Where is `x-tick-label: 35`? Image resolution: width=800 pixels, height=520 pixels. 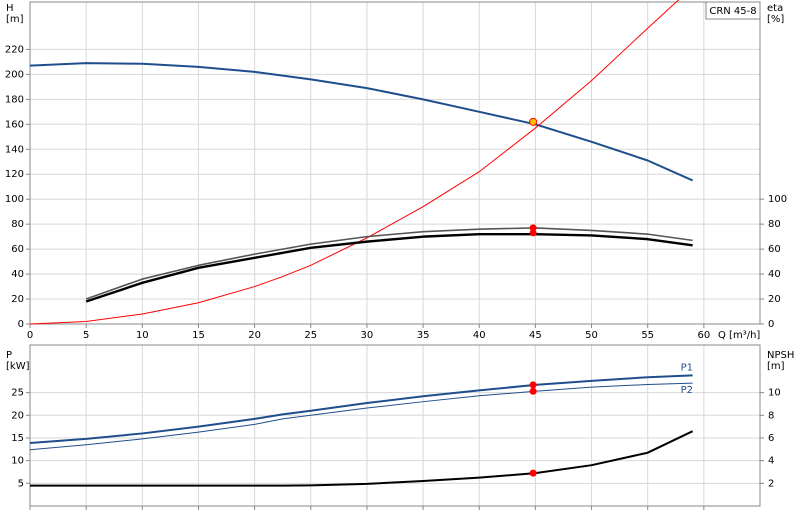
x-tick-label: 35 is located at coordinates (423, 335).